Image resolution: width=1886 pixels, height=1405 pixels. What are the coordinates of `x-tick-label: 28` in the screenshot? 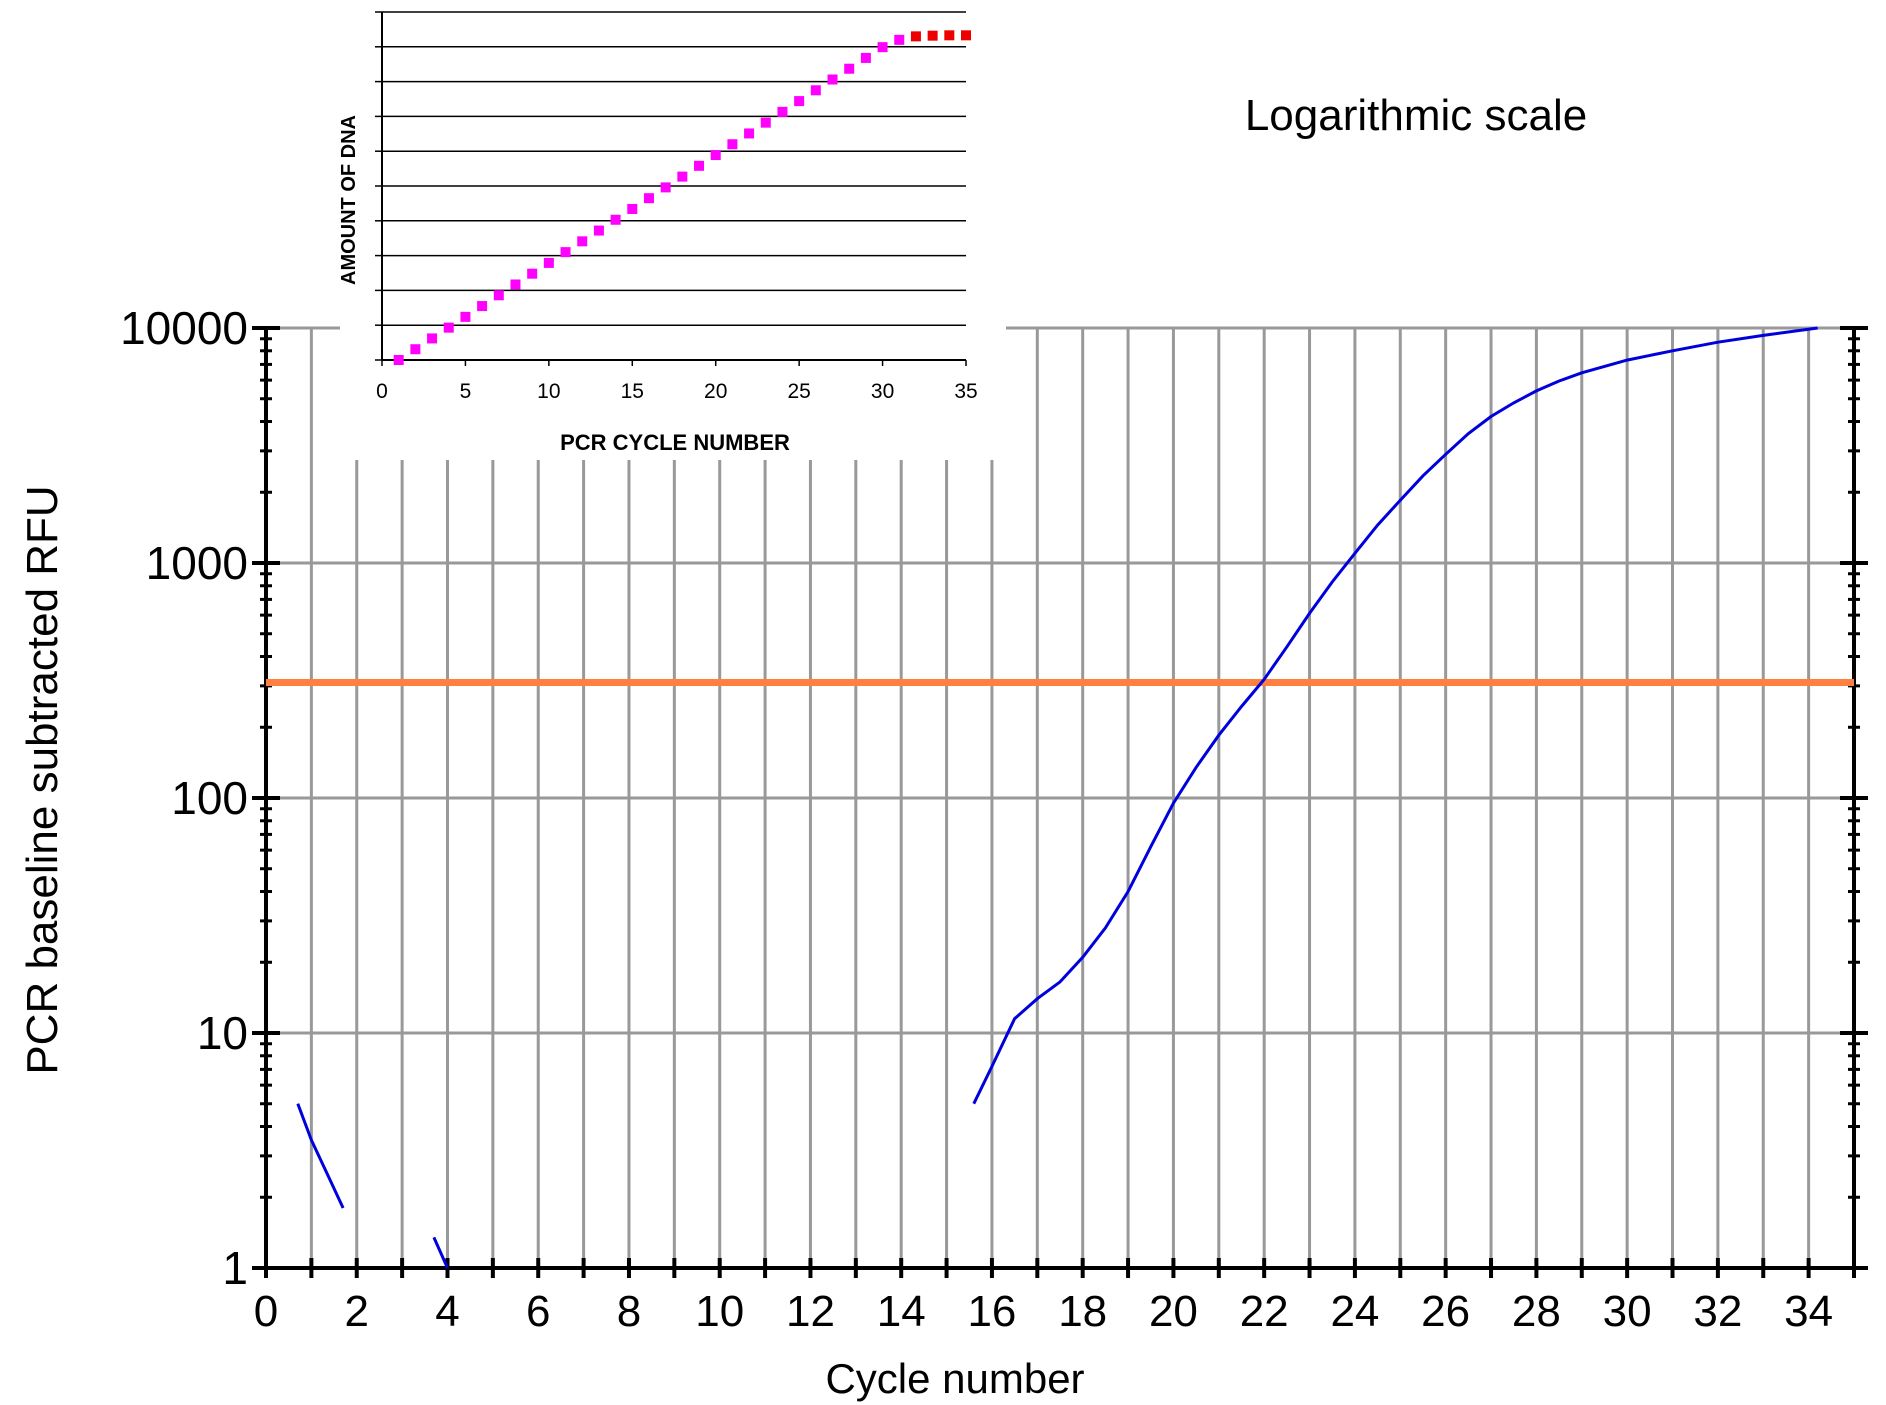 It's located at (1536, 1311).